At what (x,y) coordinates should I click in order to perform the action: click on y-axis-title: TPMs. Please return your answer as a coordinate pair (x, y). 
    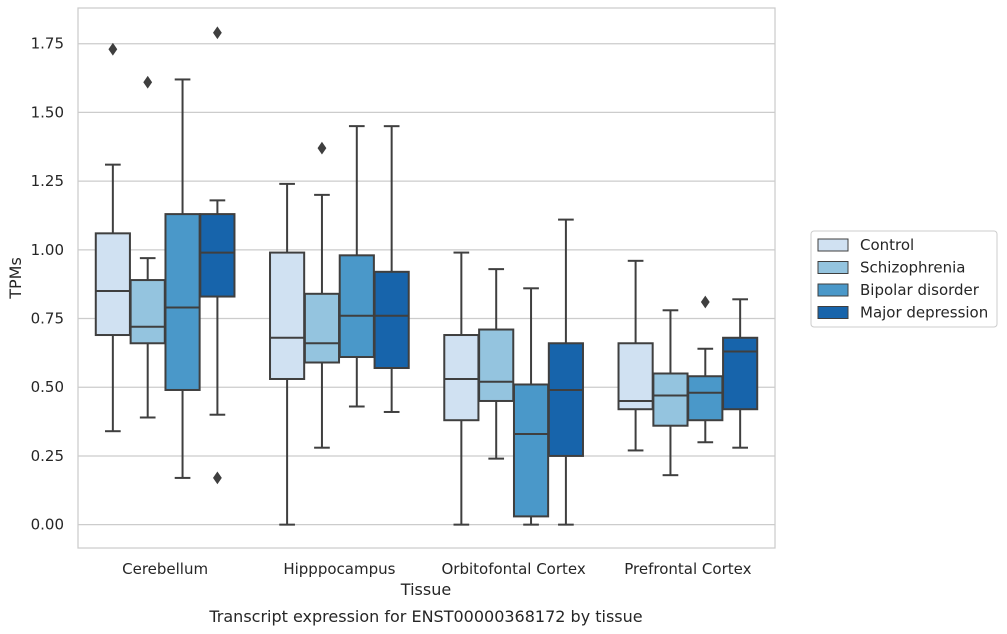
    Looking at the image, I should click on (15, 278).